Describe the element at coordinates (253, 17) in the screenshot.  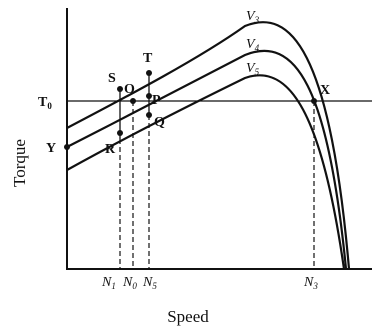
I see `curve-label-v3: V3` at that location.